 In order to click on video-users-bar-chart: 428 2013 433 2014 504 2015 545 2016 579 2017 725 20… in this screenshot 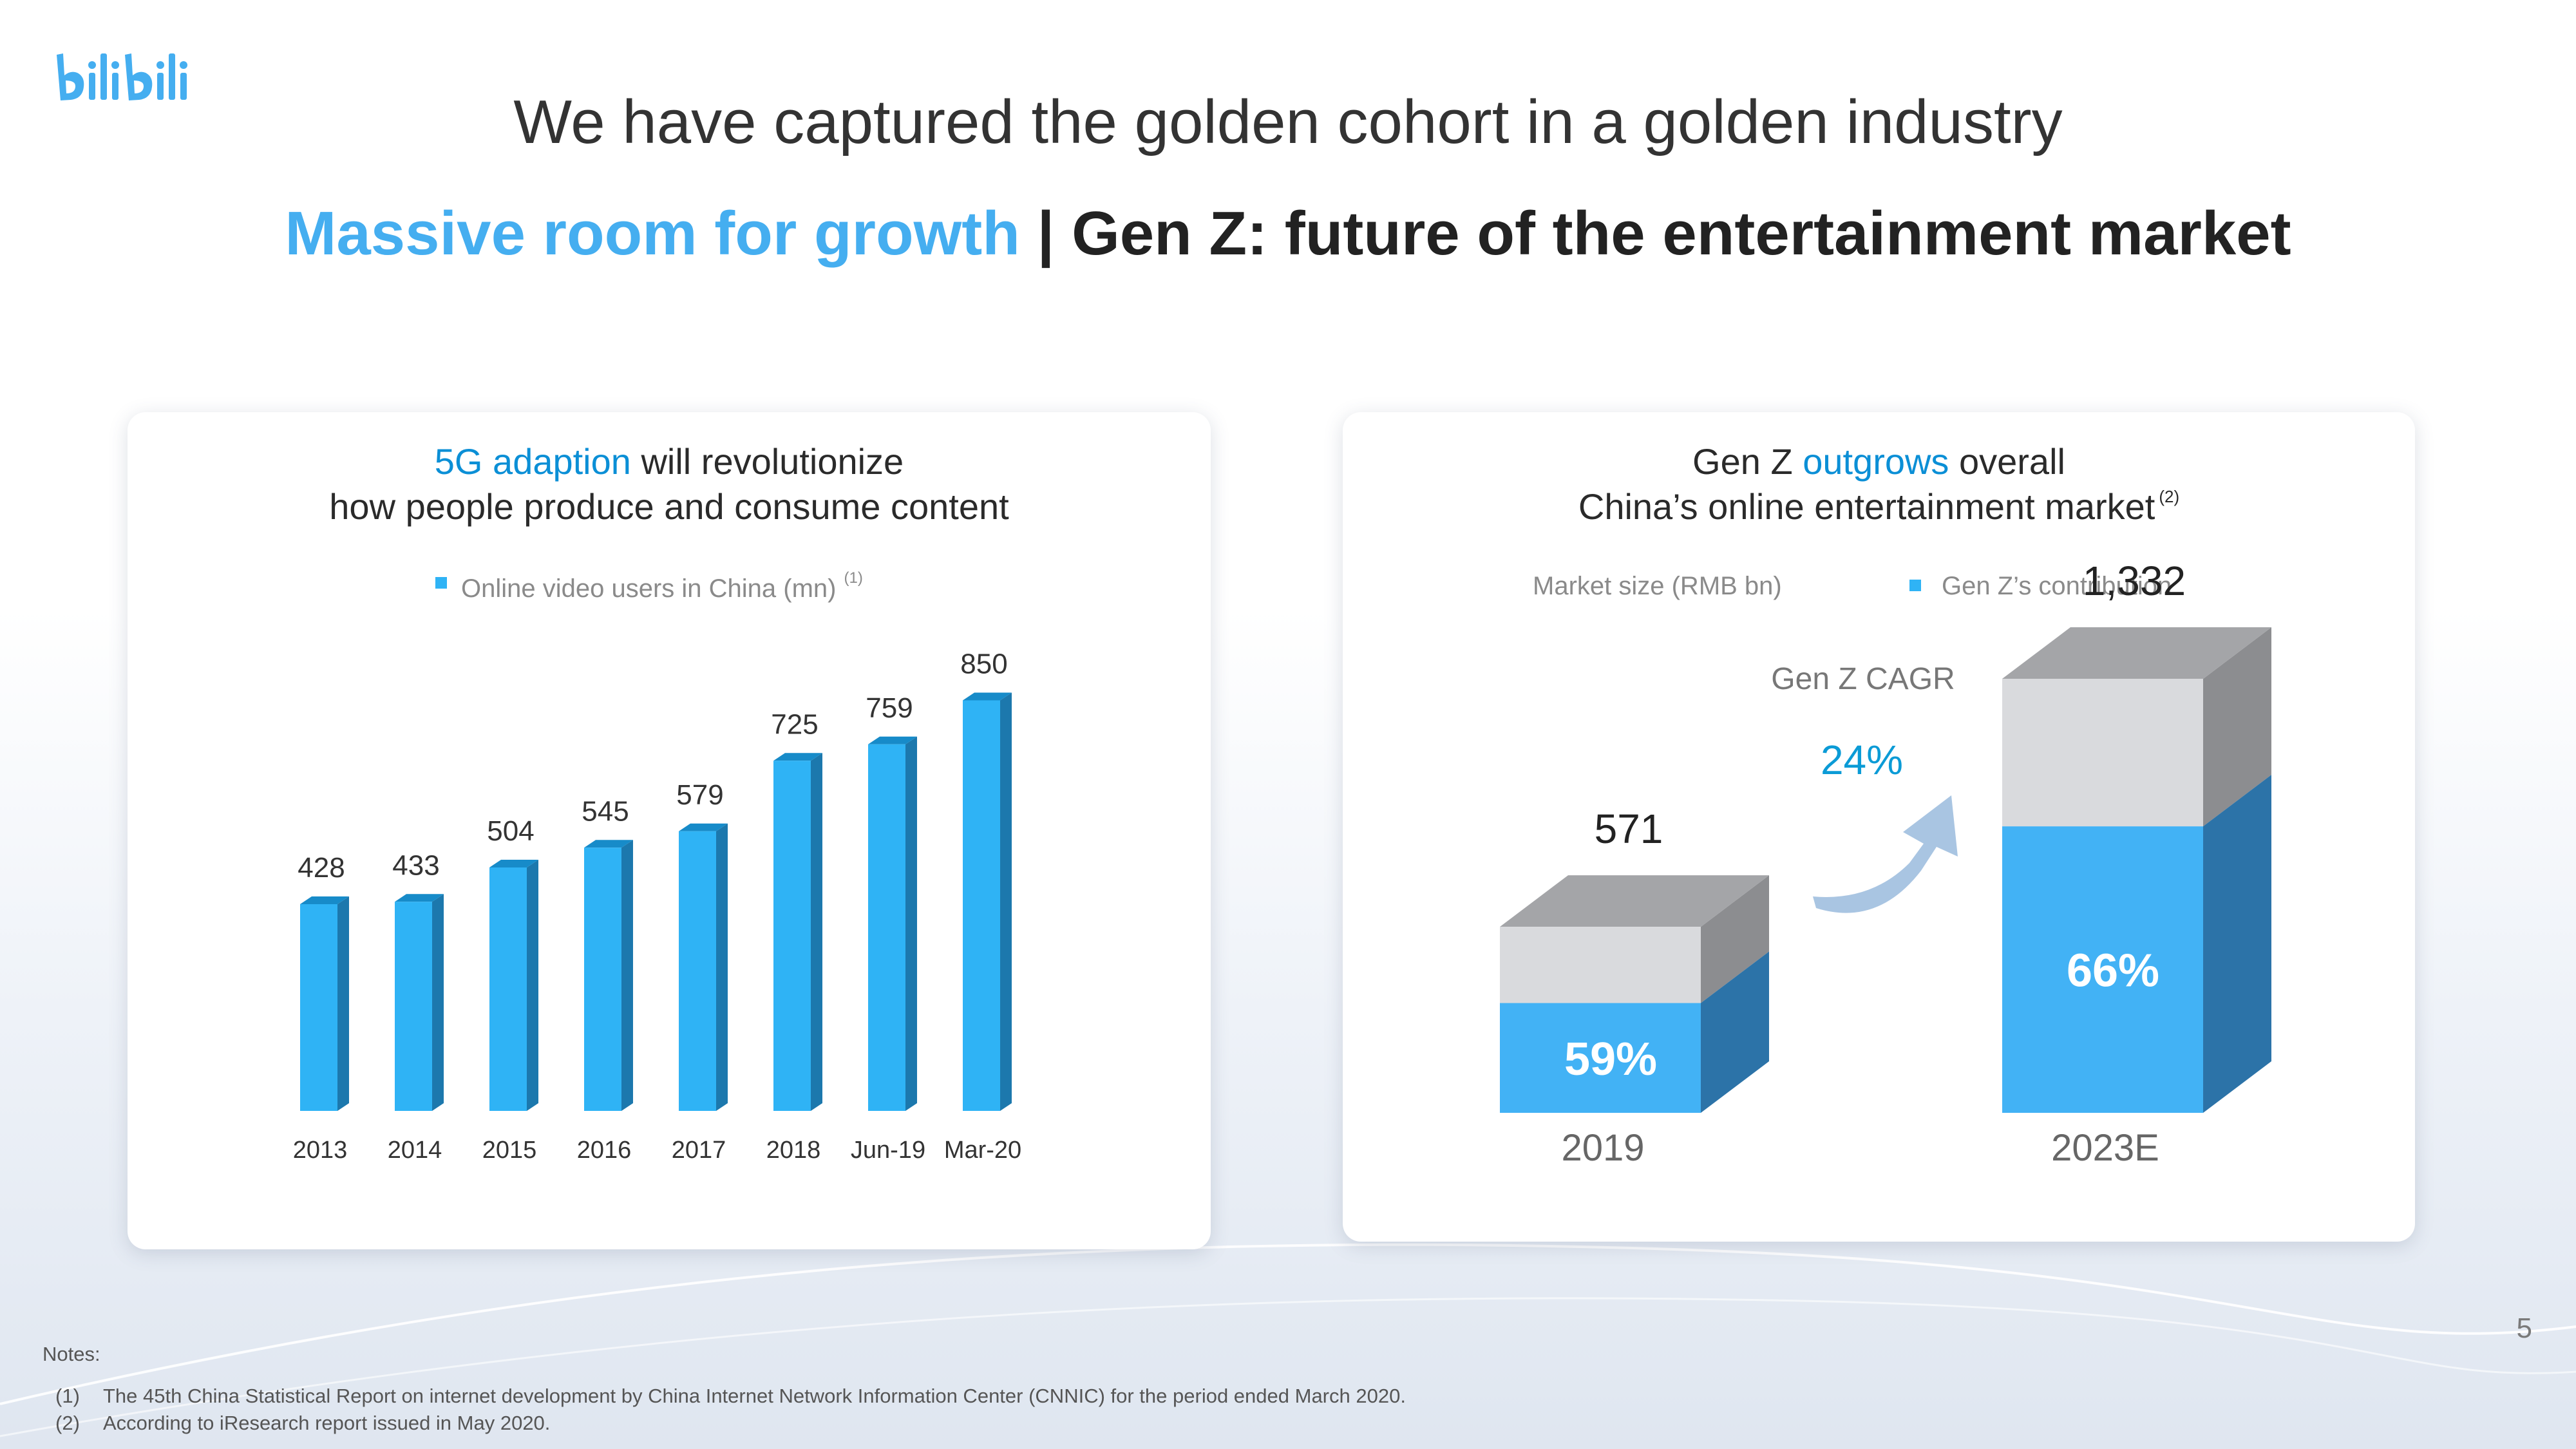, I will do `click(657, 907)`.